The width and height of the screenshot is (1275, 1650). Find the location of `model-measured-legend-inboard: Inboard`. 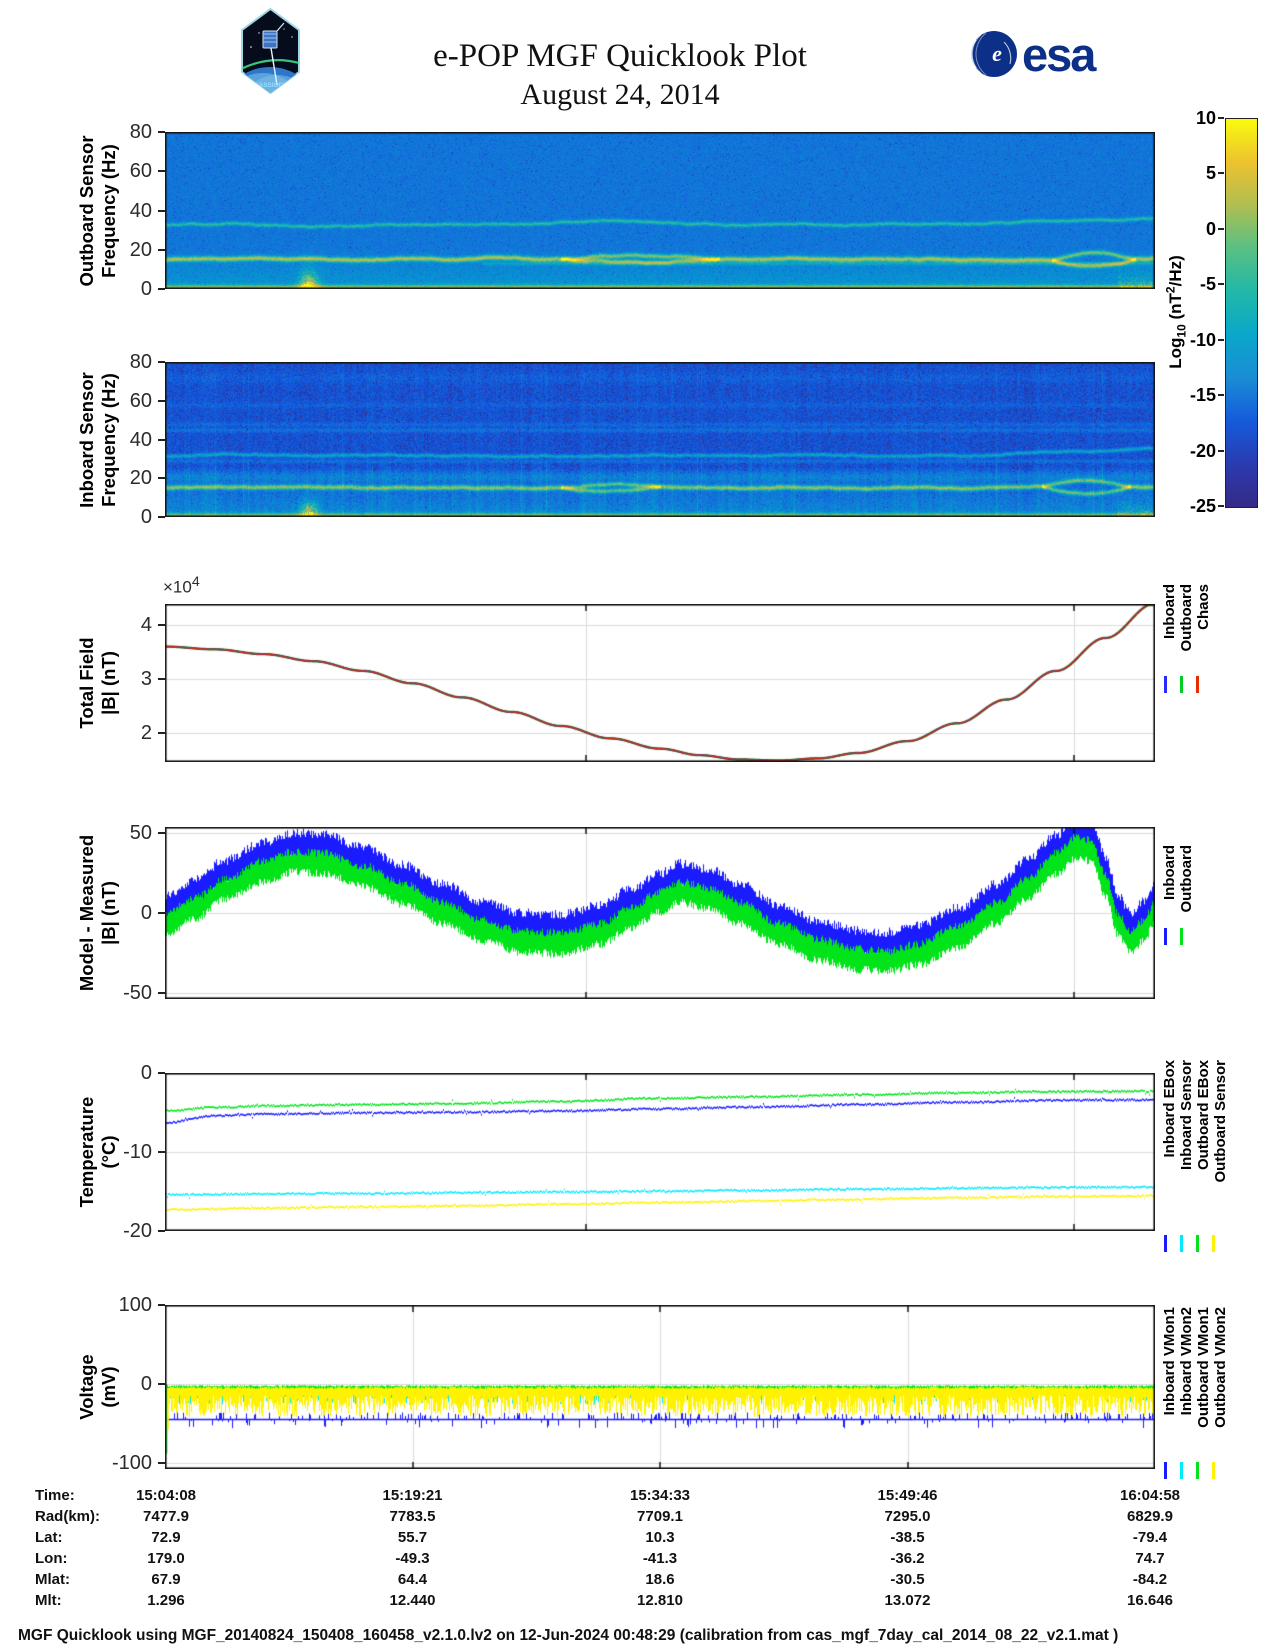

model-measured-legend-inboard: Inboard is located at coordinates (1169, 872).